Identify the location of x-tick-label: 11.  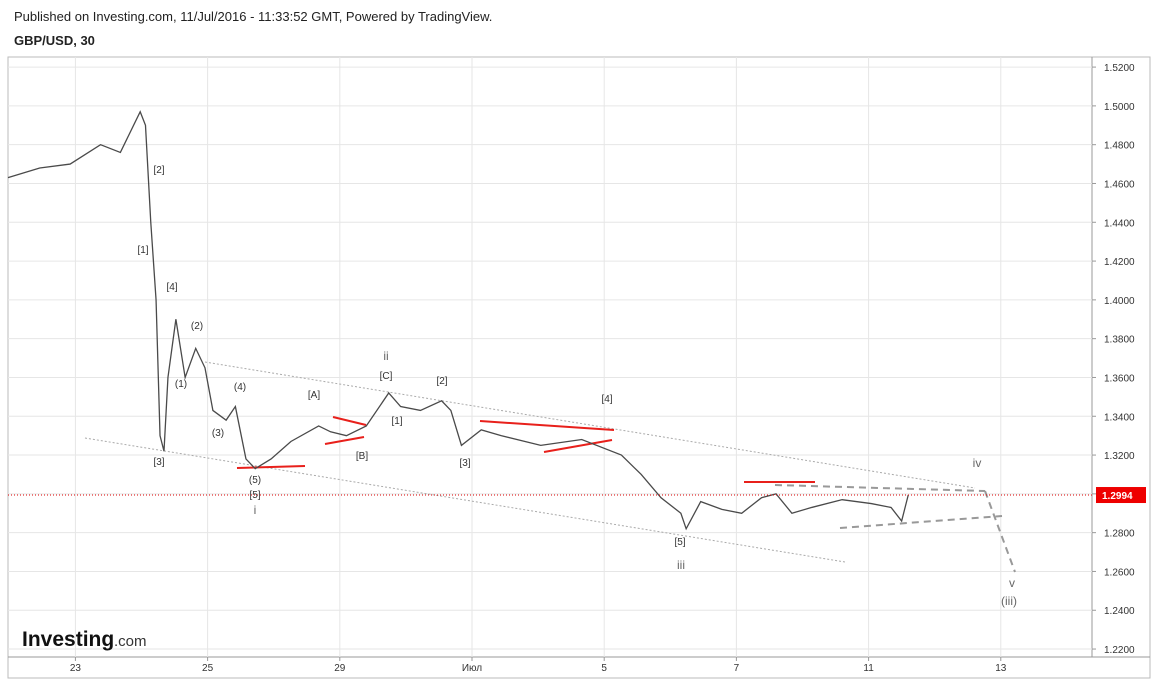
(868, 668).